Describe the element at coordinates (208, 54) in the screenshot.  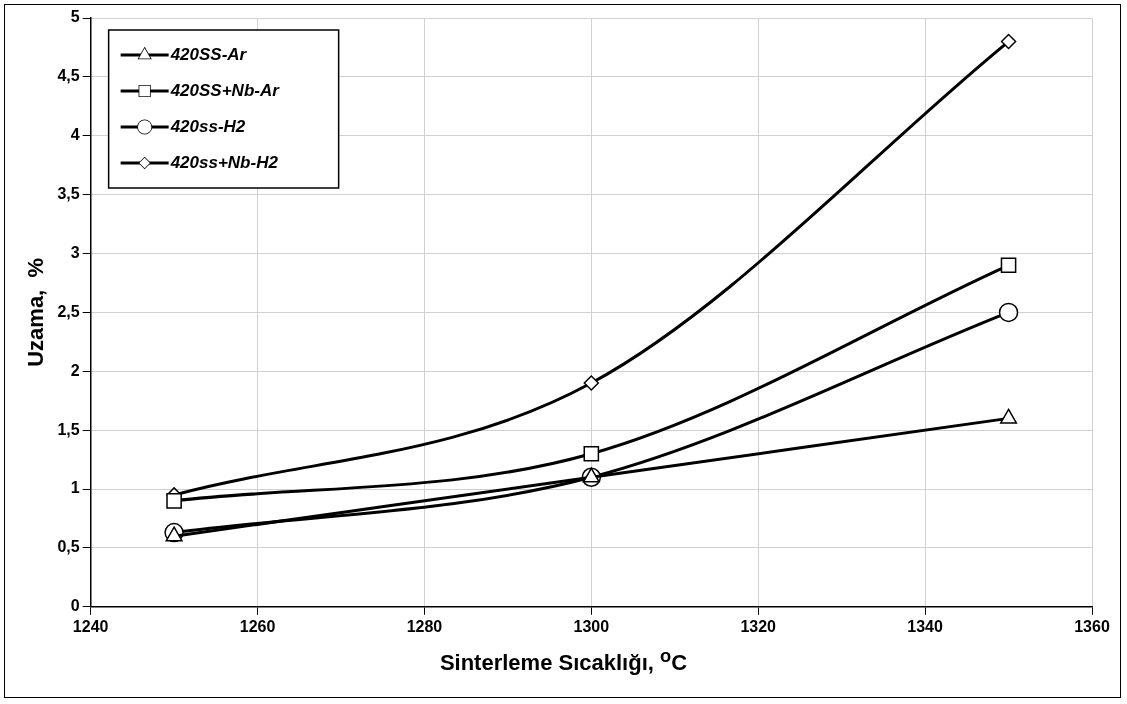
I see `legend-label: 420SS-Ar` at that location.